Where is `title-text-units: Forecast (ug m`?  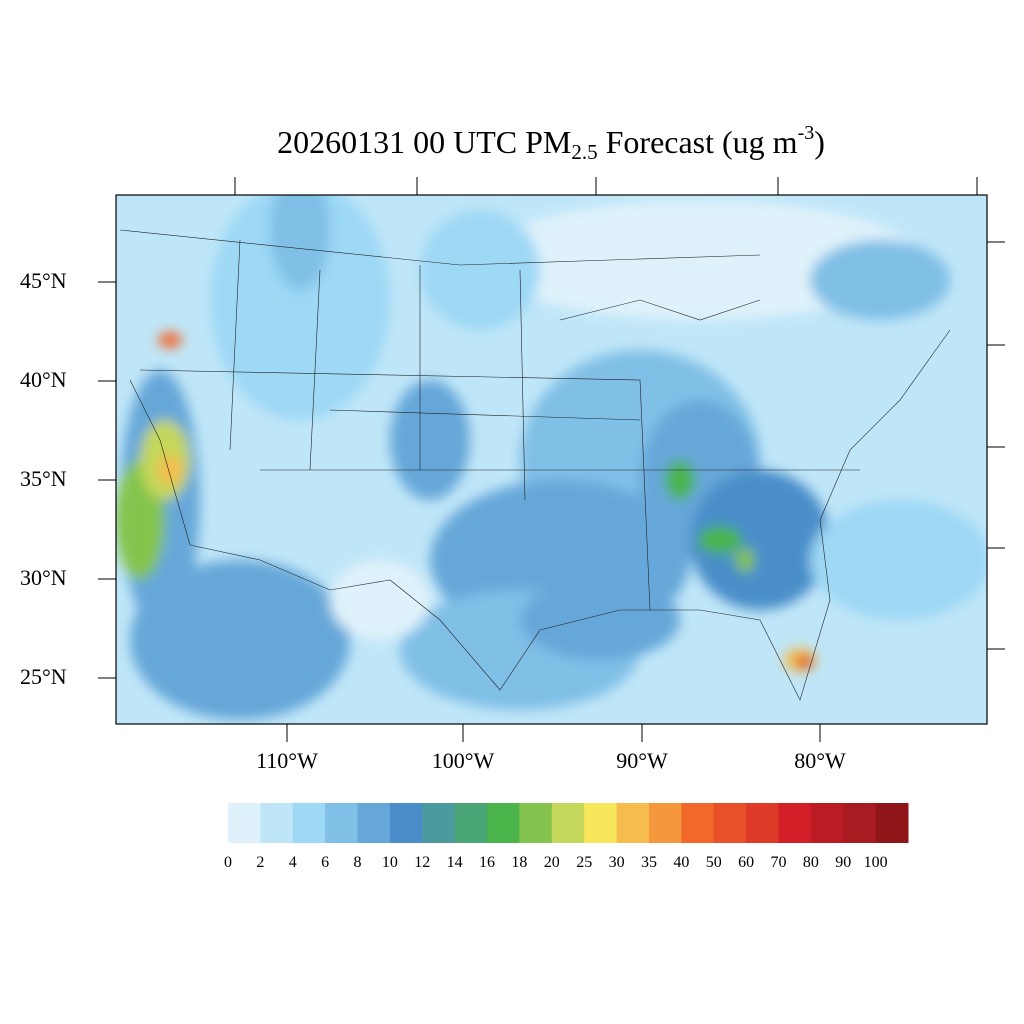 title-text-units: Forecast (ug m is located at coordinates (697, 142).